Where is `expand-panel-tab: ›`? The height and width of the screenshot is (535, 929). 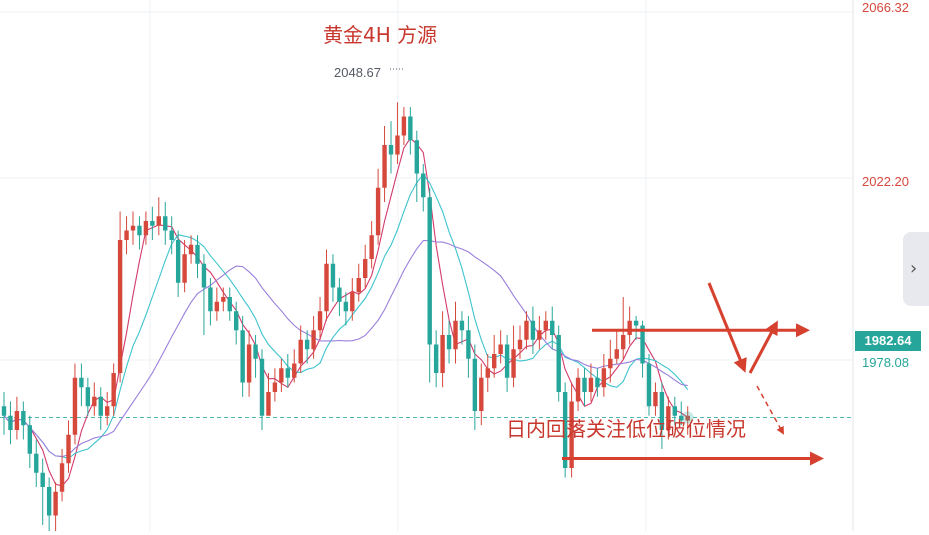 expand-panel-tab: › is located at coordinates (916, 269).